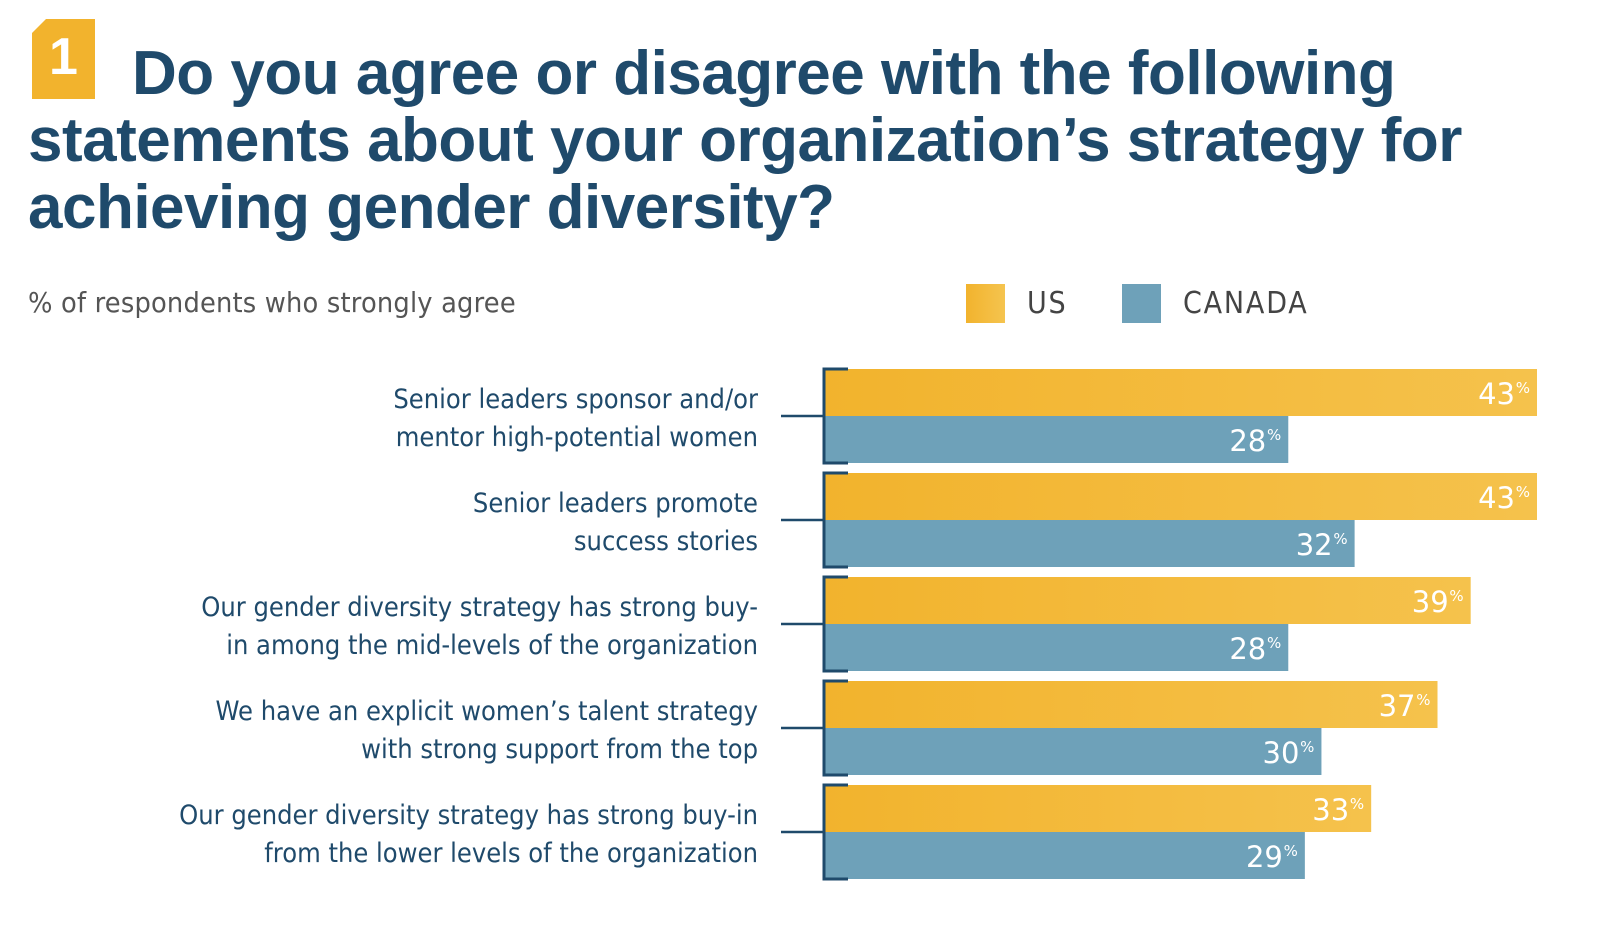 The image size is (1618, 936). Describe the element at coordinates (1281, 753) in the screenshot. I see `data-label-canada: 30` at that location.